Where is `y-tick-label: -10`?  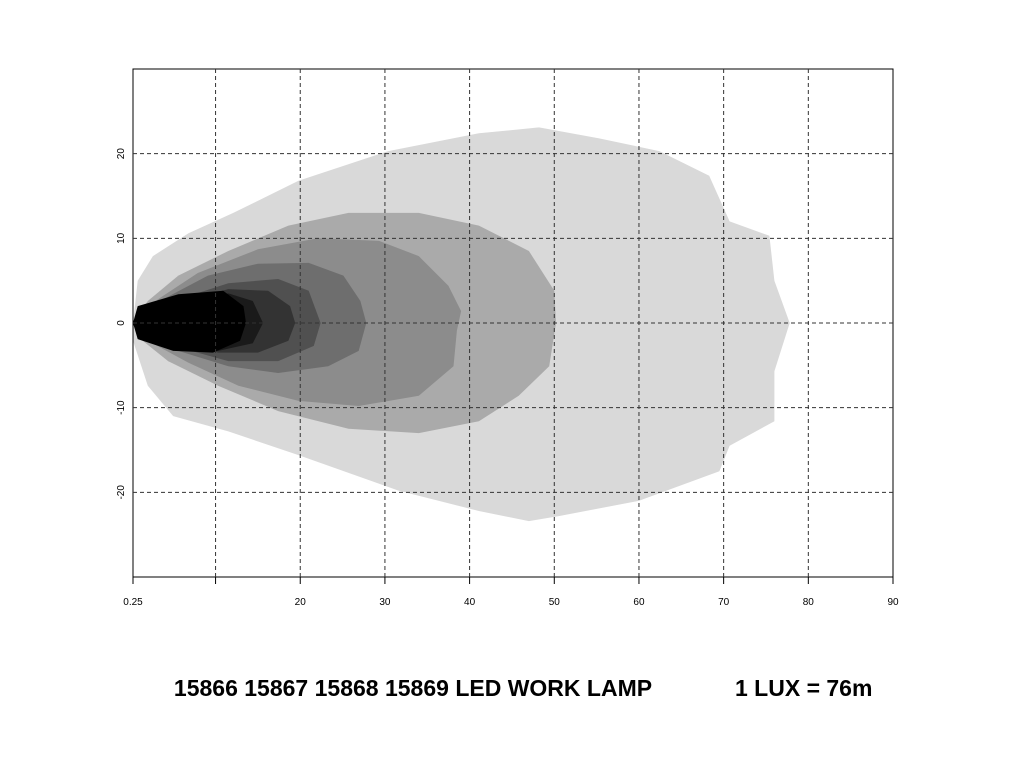 y-tick-label: -10 is located at coordinates (121, 407).